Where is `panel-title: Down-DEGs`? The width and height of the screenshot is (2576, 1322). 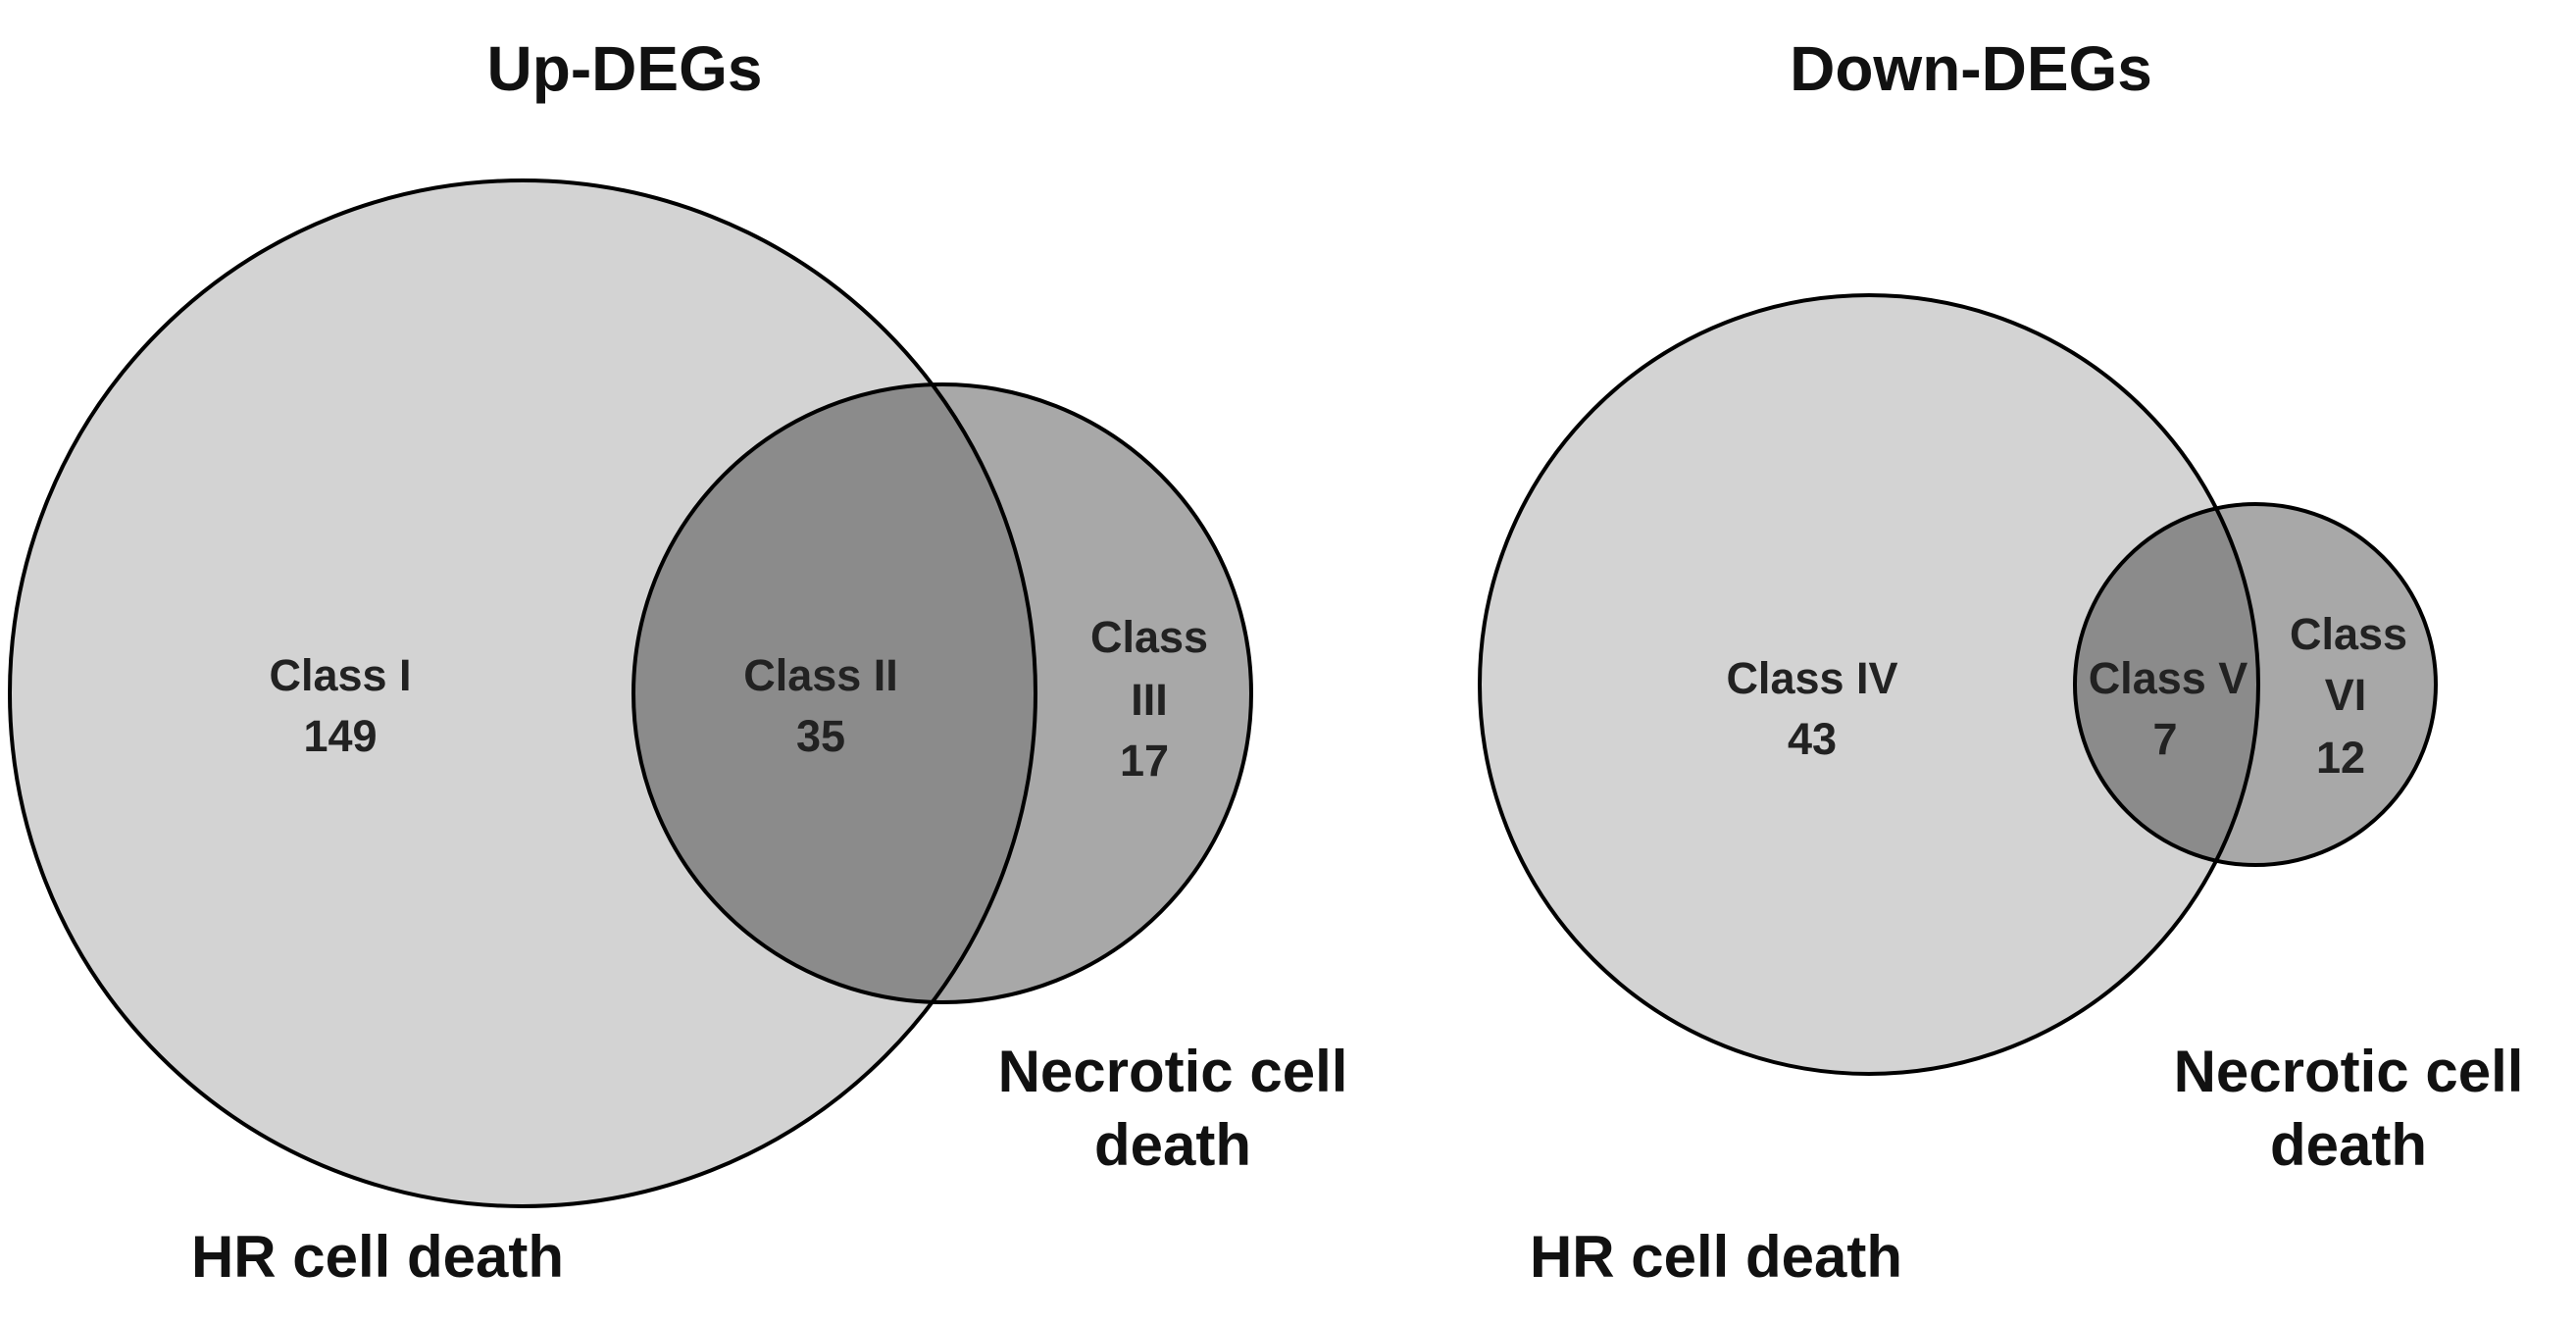 panel-title: Down-DEGs is located at coordinates (1971, 68).